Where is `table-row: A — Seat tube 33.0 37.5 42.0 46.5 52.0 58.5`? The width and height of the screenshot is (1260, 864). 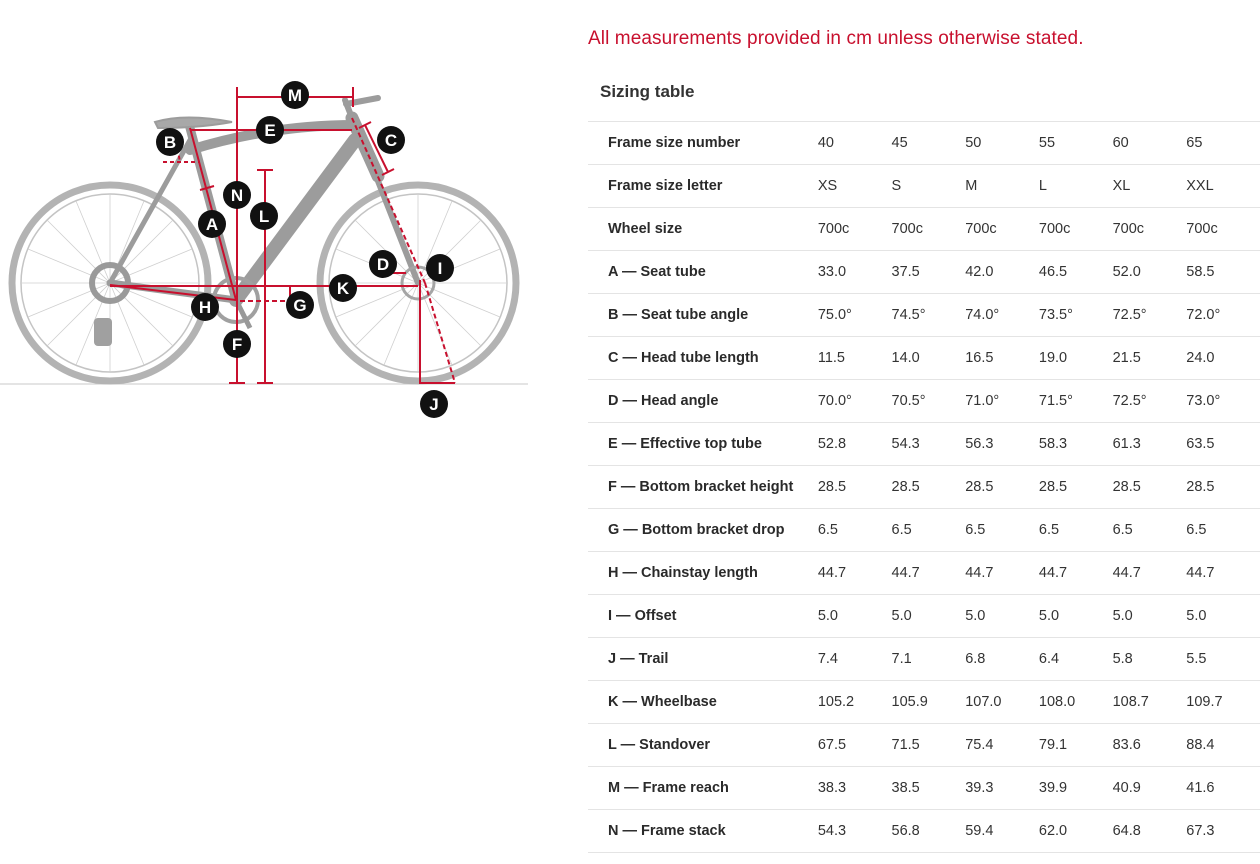
table-row: A — Seat tube 33.0 37.5 42.0 46.5 52.0 58.5 is located at coordinates (924, 272).